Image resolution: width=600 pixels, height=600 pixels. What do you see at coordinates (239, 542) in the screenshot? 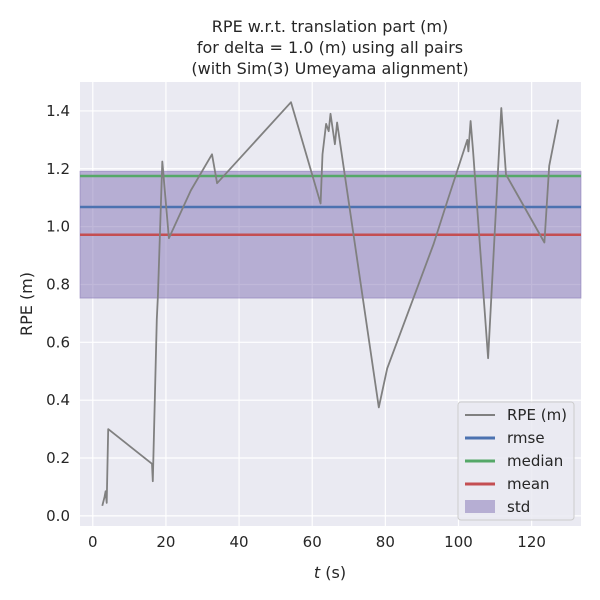
I see `x-tick-label: 40` at bounding box center [239, 542].